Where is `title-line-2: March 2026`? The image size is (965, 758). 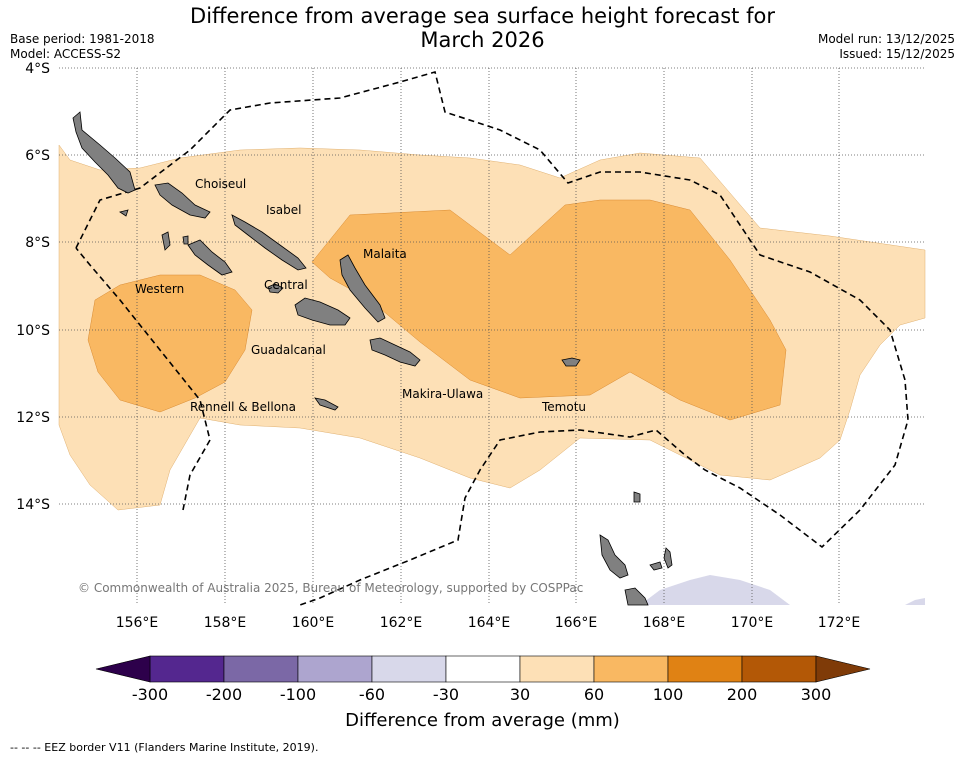 title-line-2: March 2026 is located at coordinates (482, 40).